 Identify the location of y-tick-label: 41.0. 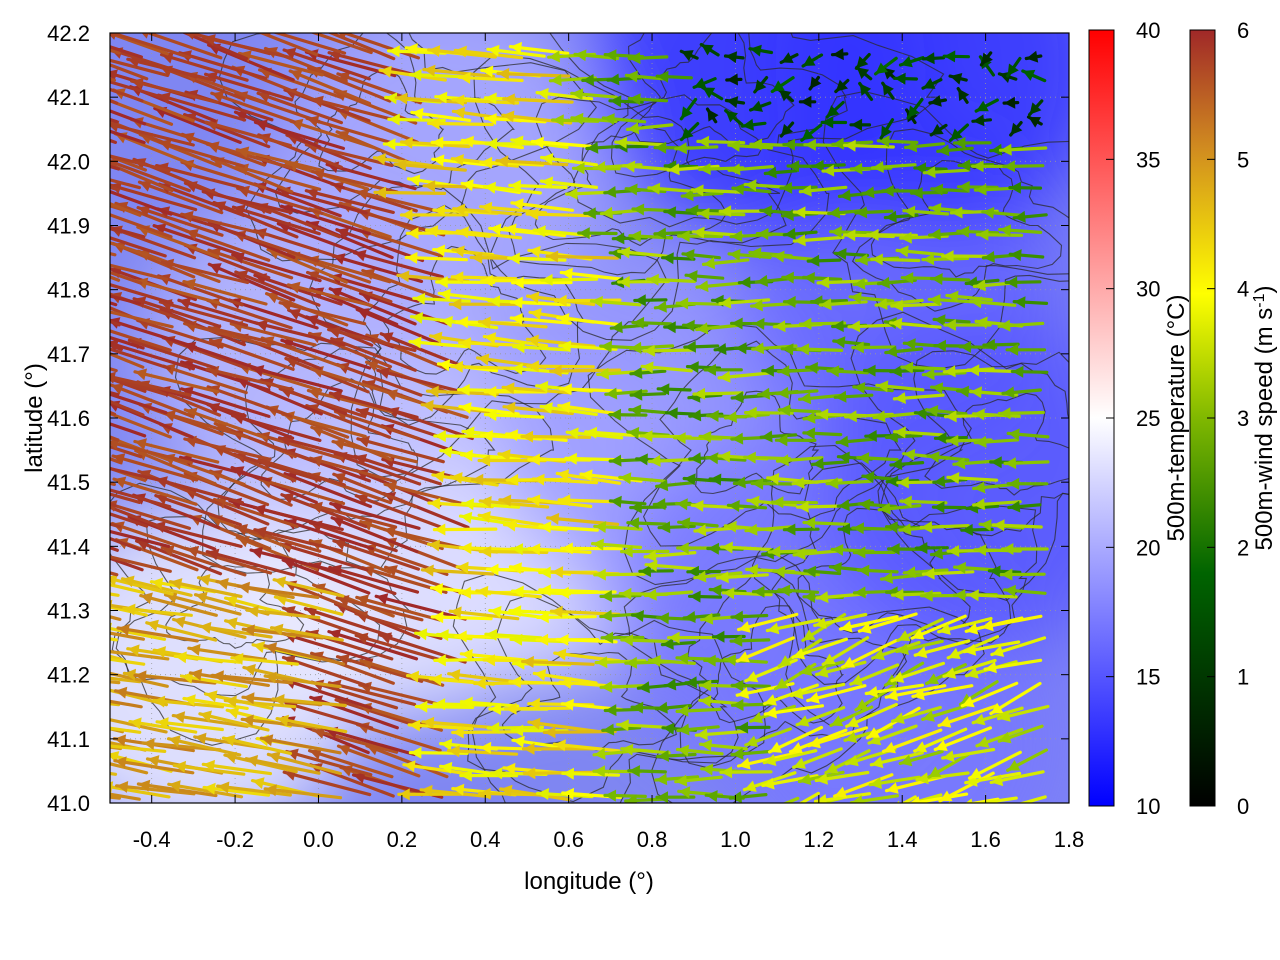
(68, 803).